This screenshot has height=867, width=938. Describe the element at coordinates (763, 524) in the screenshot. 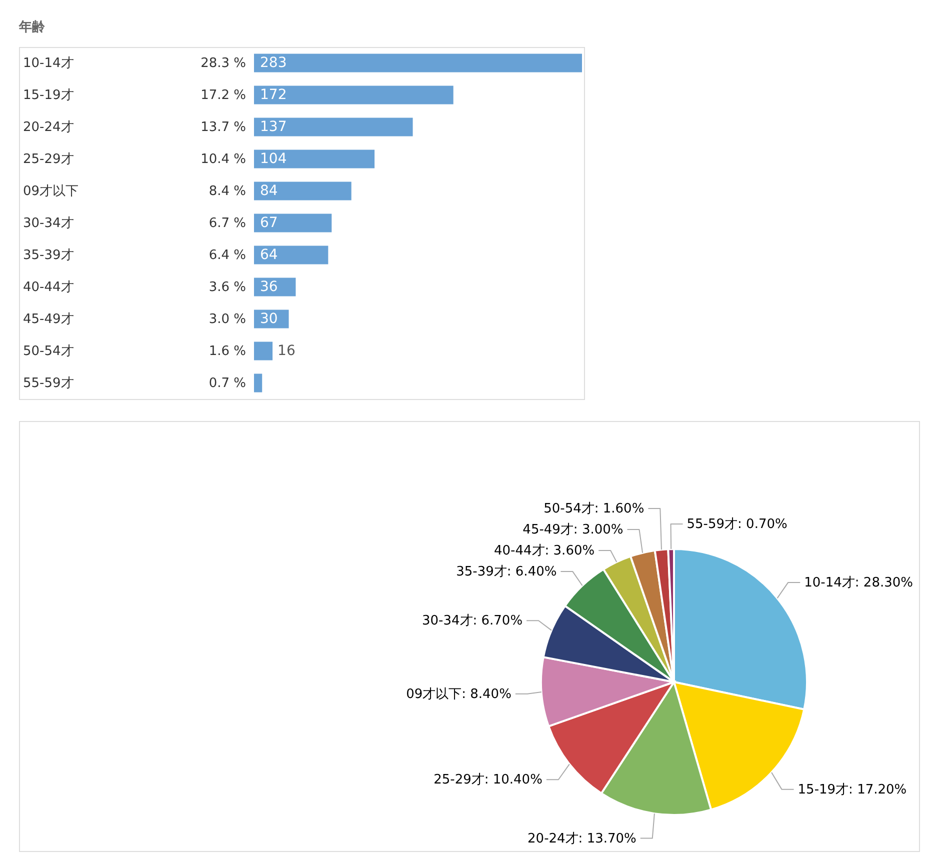

I see `data-label: : 0.70%` at that location.